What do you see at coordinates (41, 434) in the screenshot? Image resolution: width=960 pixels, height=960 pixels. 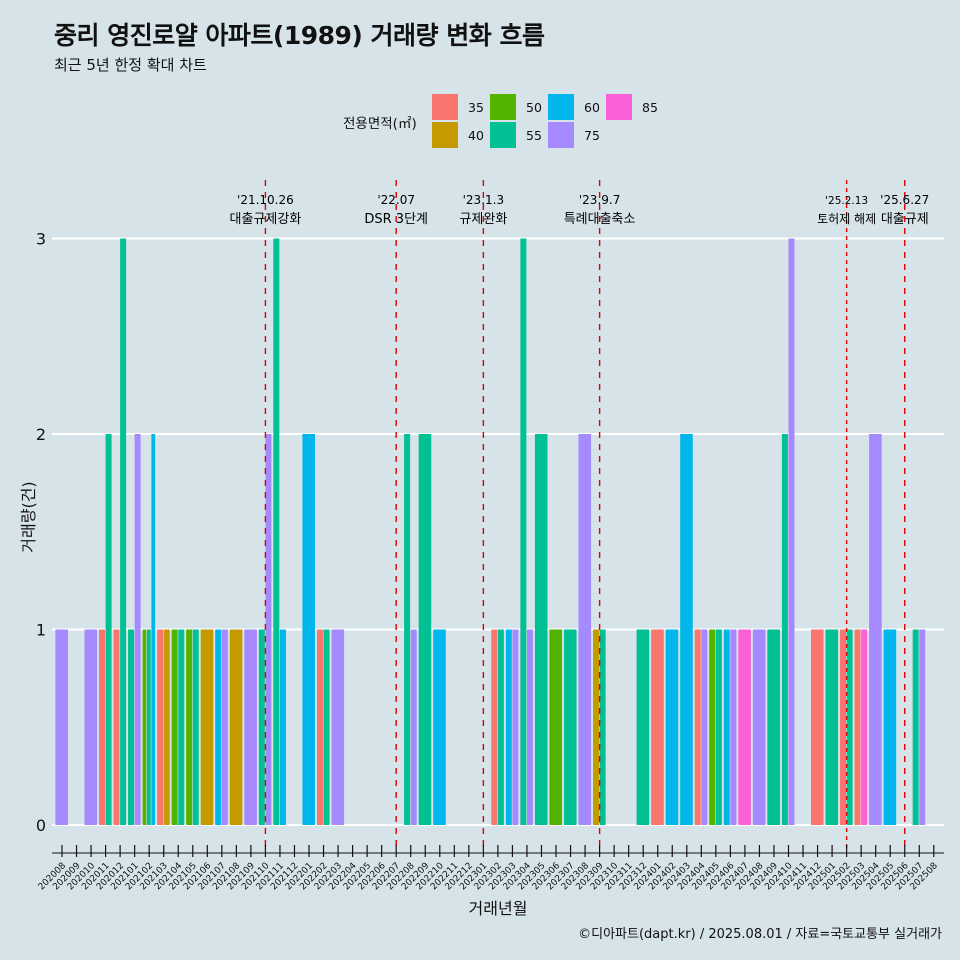 I see `y-tick-label: 2` at bounding box center [41, 434].